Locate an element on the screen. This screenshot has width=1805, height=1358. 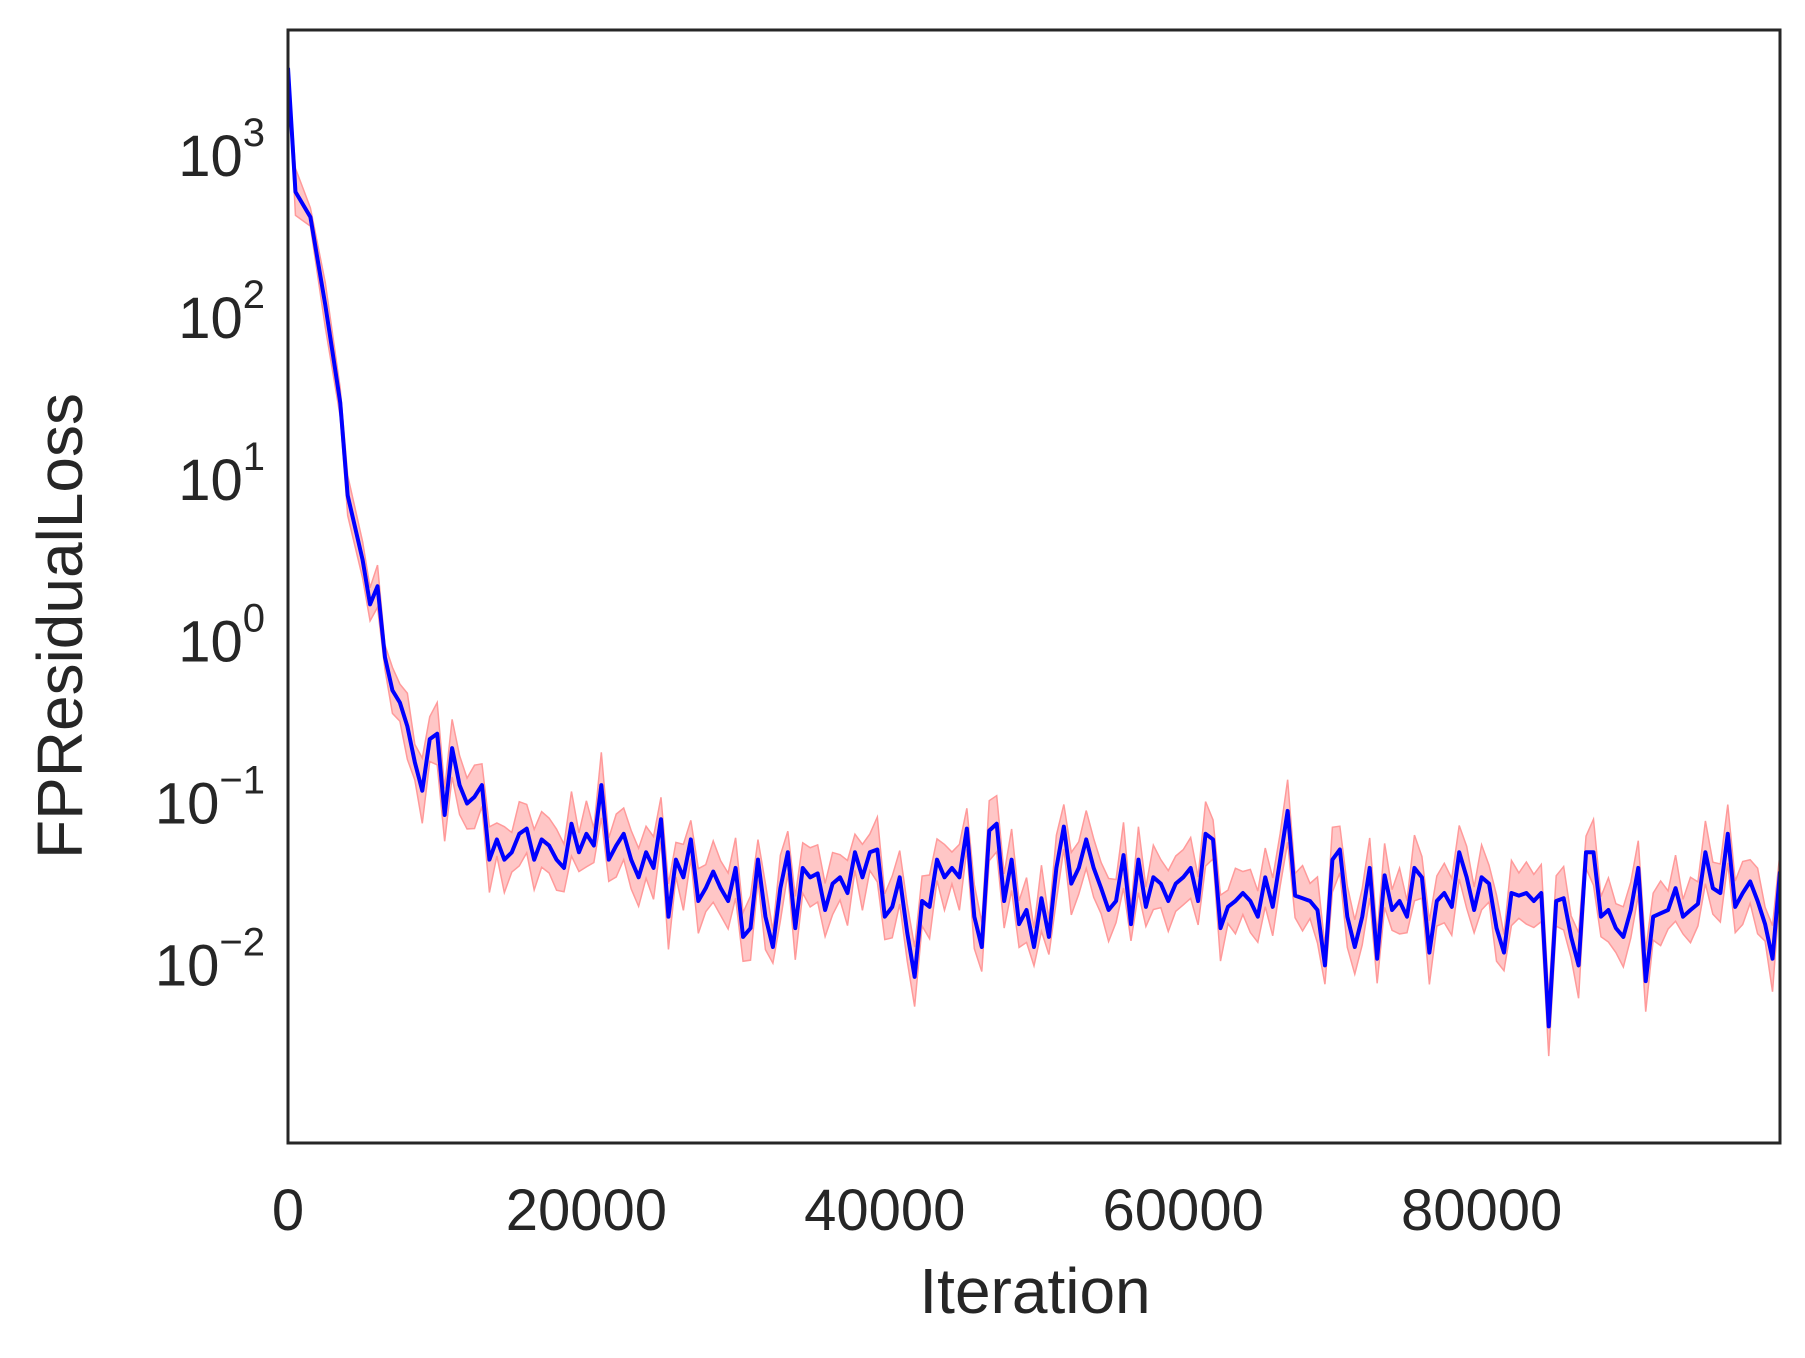
x-tick-label: 20000 is located at coordinates (586, 1210).